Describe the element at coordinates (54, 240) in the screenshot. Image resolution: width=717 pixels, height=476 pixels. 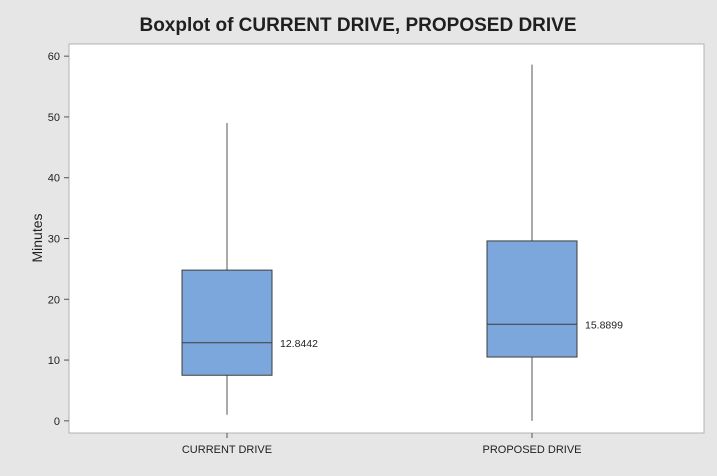
I see `y-tick-label: 30` at that location.